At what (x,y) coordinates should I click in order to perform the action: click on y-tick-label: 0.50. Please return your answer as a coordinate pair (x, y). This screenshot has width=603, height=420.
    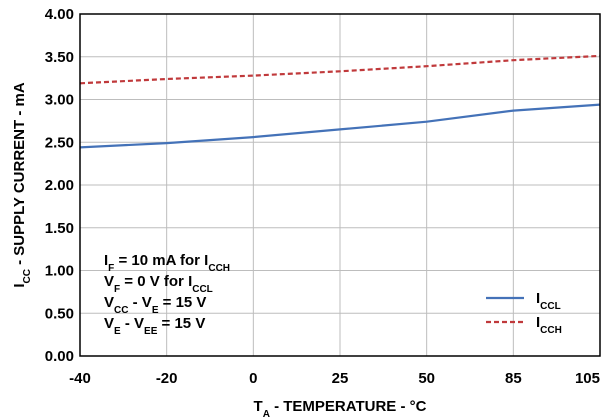
    Looking at the image, I should click on (59, 313).